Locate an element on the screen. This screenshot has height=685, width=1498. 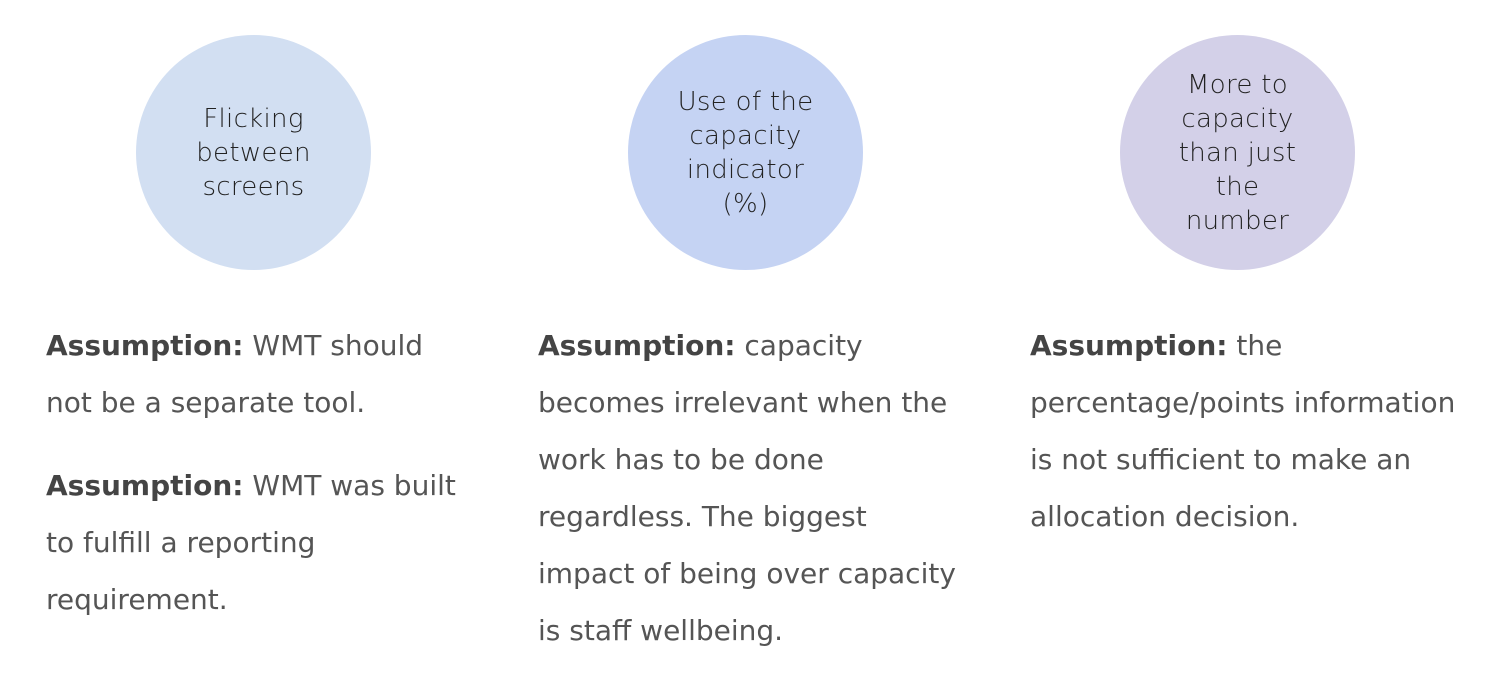
theme-circle: Flicking between screens is located at coordinates (253, 152).